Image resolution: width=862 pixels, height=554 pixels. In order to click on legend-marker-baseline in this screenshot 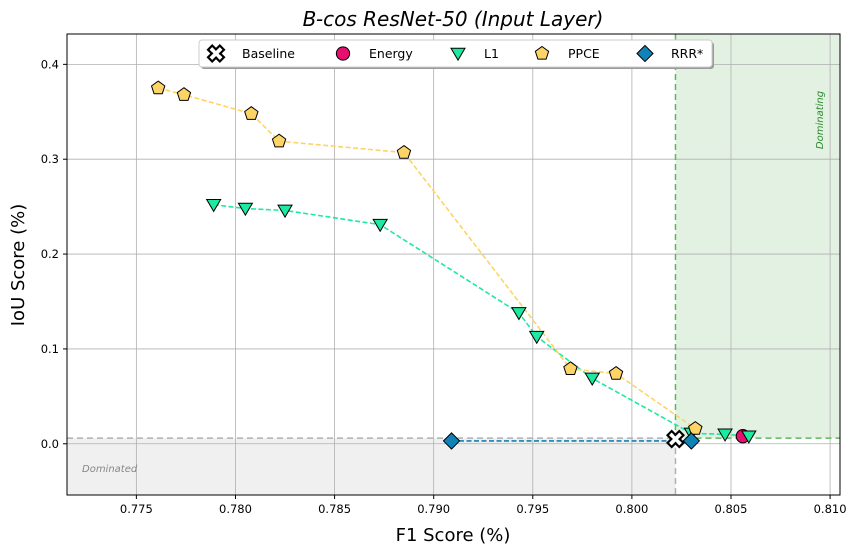, I will do `click(216, 53)`.